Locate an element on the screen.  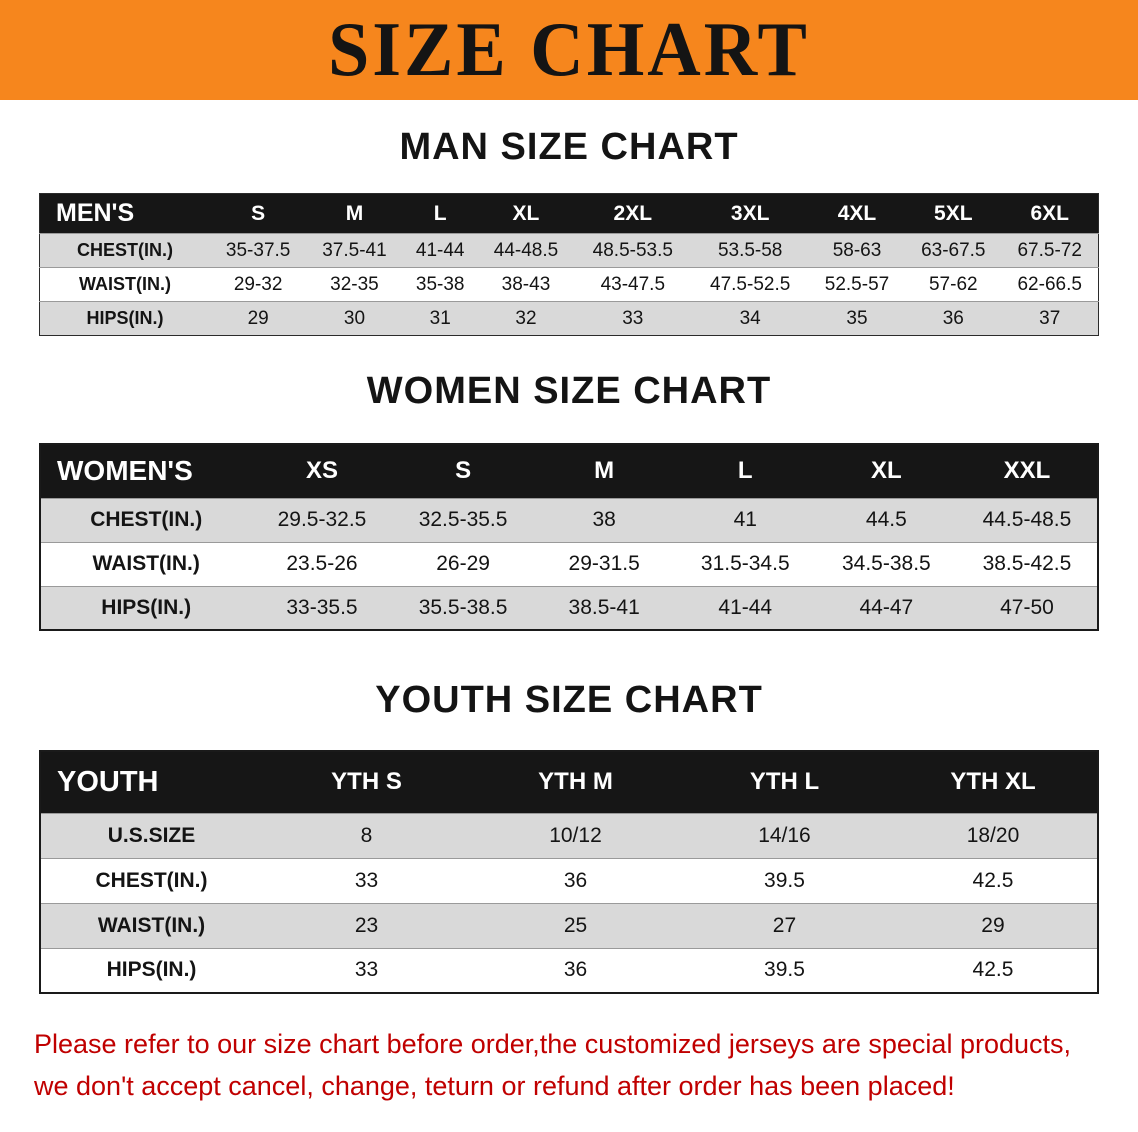
cell: 35 is located at coordinates (857, 318).